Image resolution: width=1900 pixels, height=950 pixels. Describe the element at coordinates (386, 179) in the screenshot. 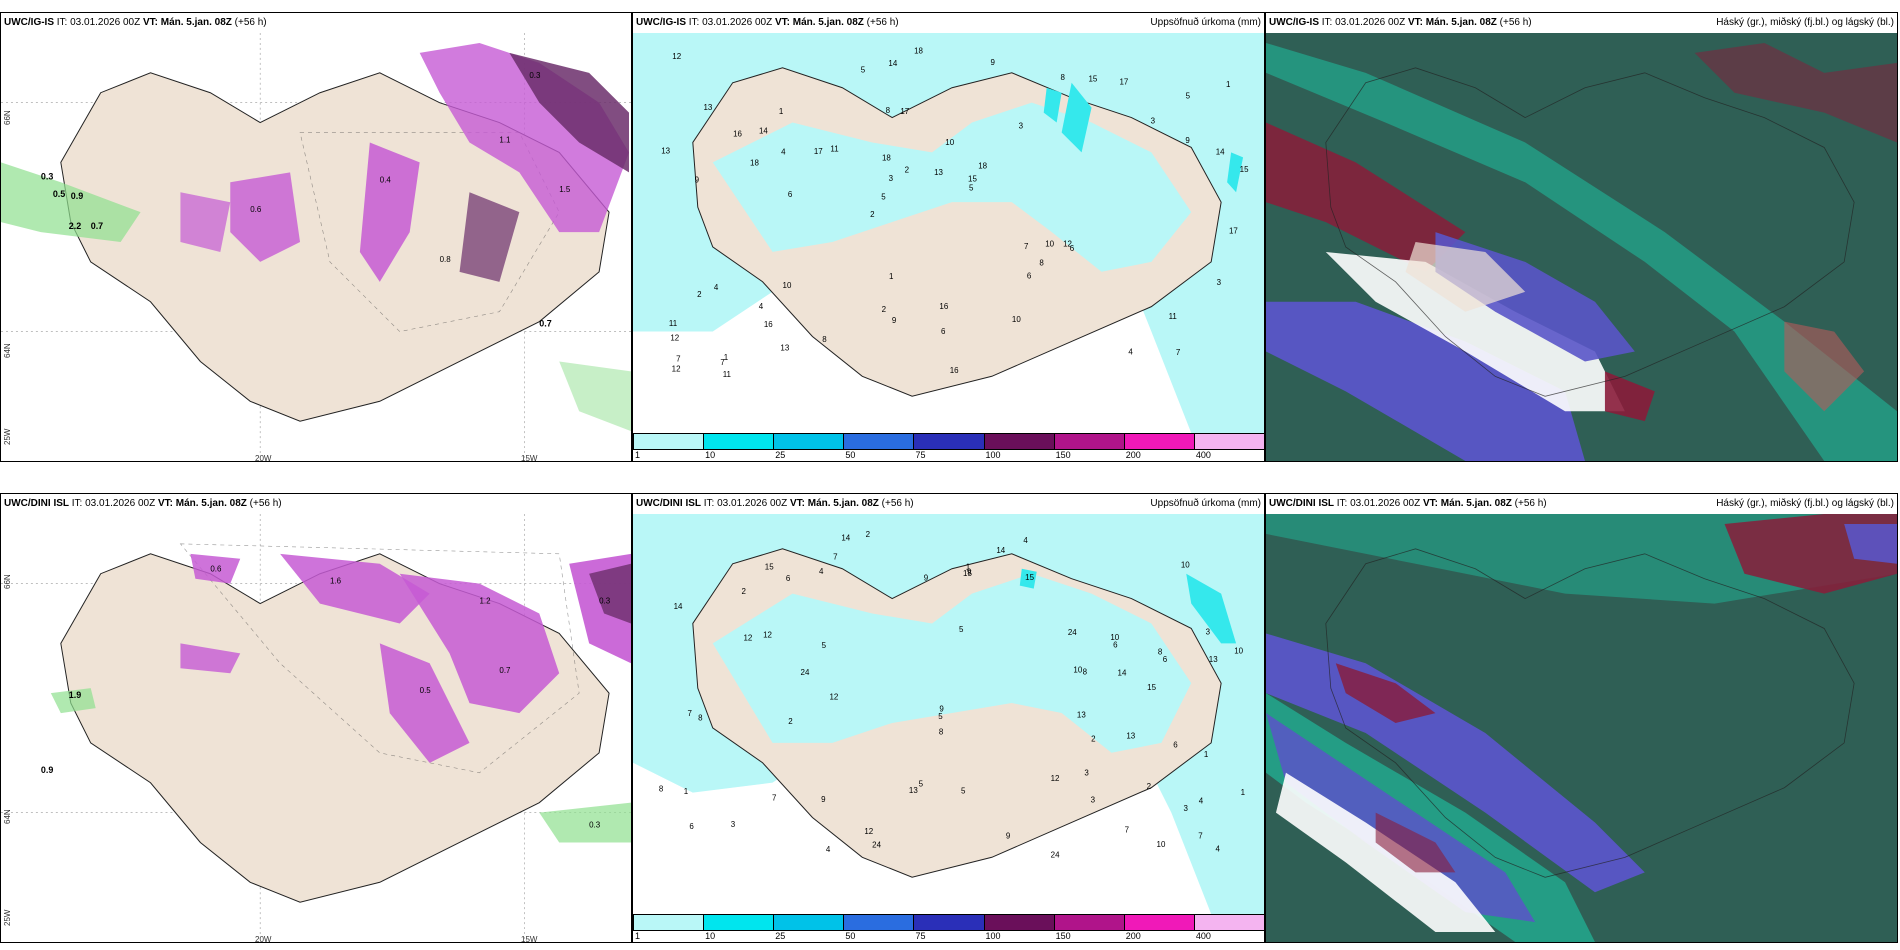

I see `snow-label: 0.4` at that location.